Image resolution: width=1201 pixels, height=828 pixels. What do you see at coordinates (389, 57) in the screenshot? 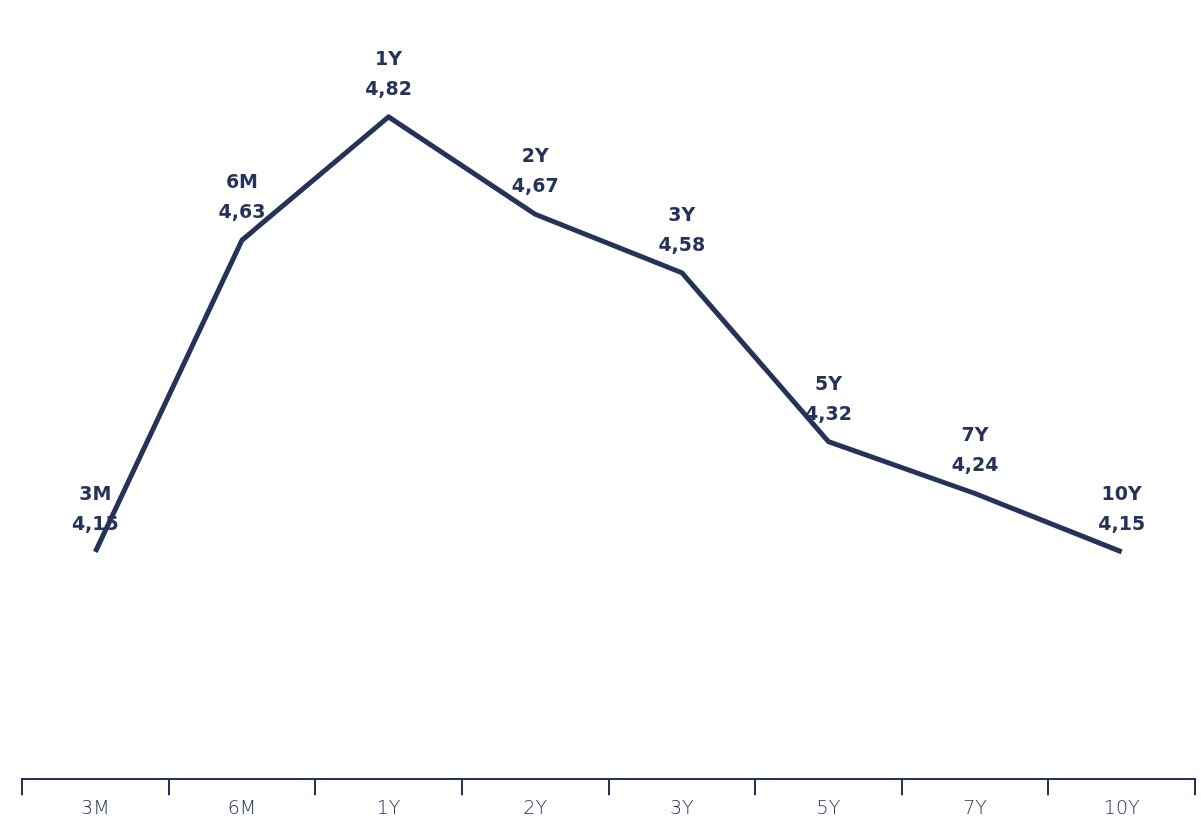
I see `category-label: 1Y` at bounding box center [389, 57].